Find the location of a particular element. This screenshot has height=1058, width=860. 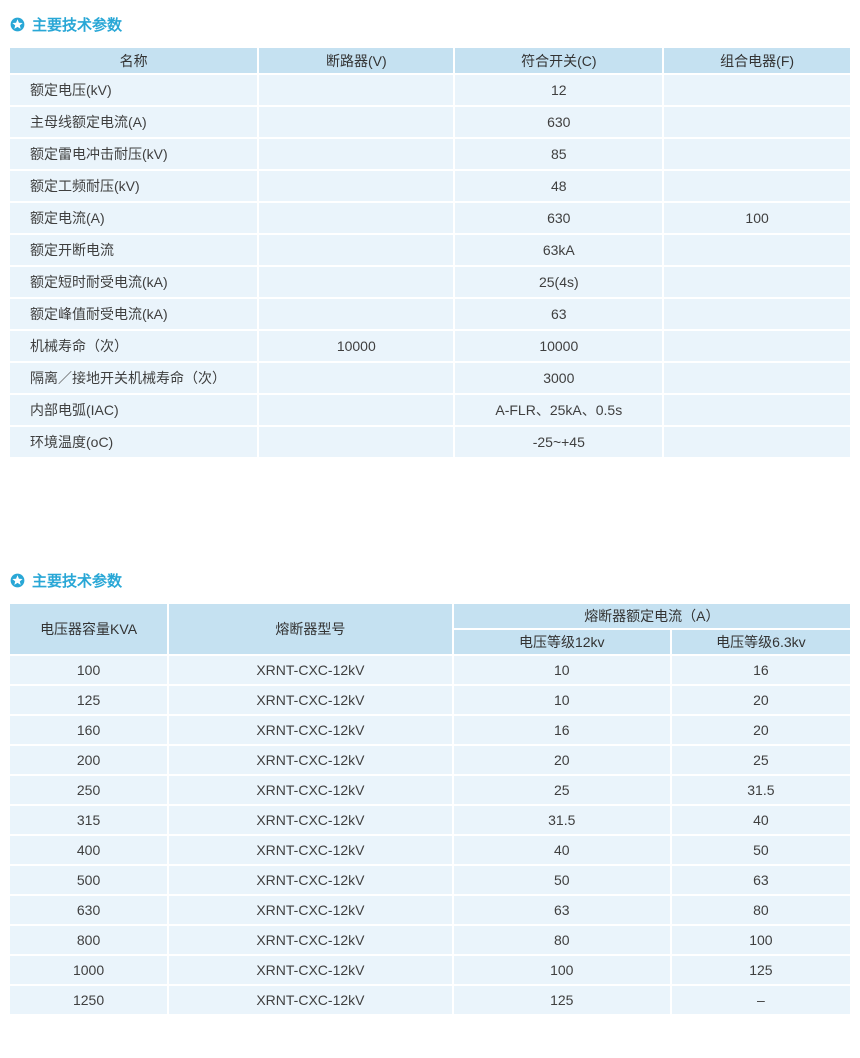

table-header: 名称 断路器(V) 符合开关(C) 组合电器(F) is located at coordinates (429, 60).